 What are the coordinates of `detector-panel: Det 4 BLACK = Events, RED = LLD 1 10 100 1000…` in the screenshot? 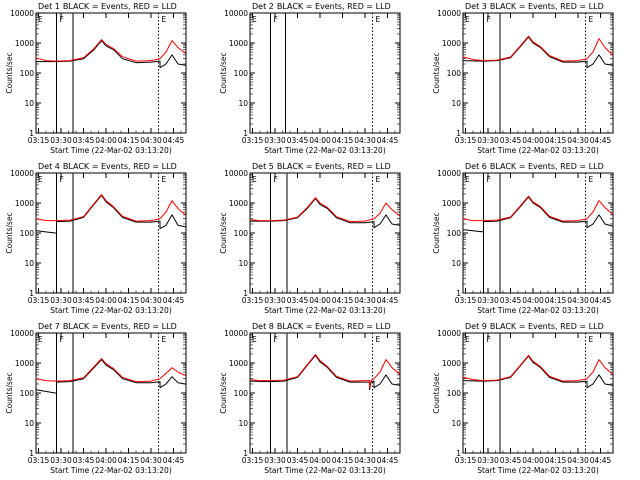 It's located at (96, 238).